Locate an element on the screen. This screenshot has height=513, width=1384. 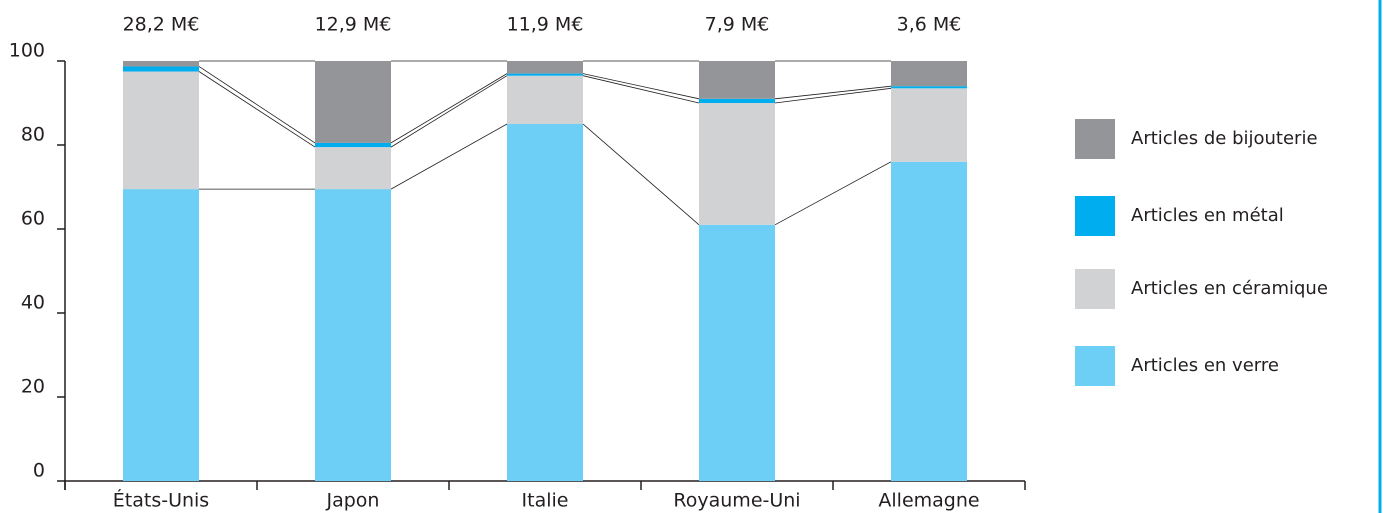
total-label: 28,2 M€ is located at coordinates (161, 25).